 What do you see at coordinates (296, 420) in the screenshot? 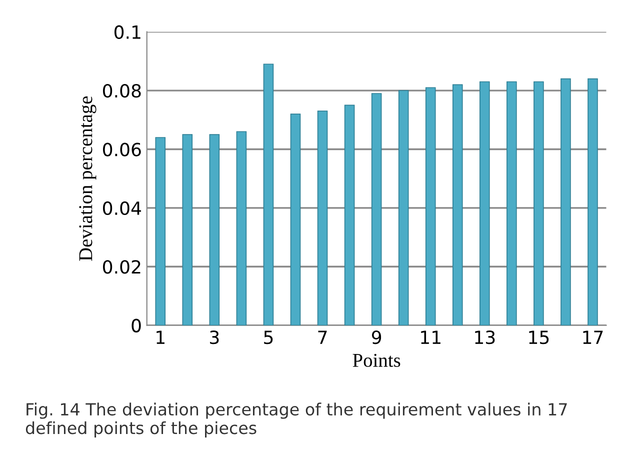
I see `caption: Fig. 14 The deviation percentage of the requirement values in 17 defined points of the pieces` at bounding box center [296, 420].